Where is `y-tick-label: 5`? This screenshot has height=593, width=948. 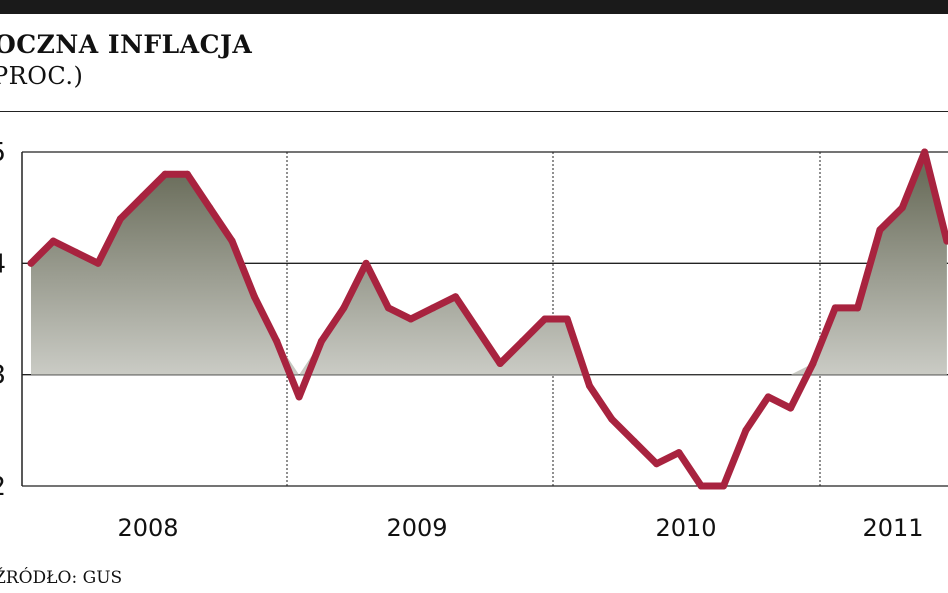 y-tick-label: 5 is located at coordinates (3, 153).